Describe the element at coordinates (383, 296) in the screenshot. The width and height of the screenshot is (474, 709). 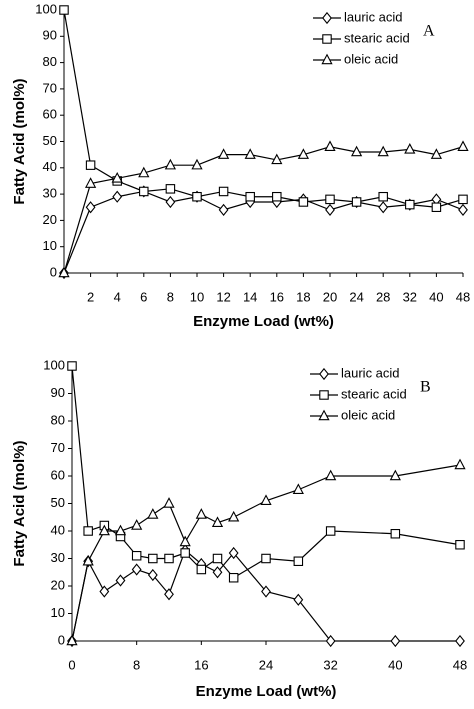
I see `x-tick-label: 28` at that location.